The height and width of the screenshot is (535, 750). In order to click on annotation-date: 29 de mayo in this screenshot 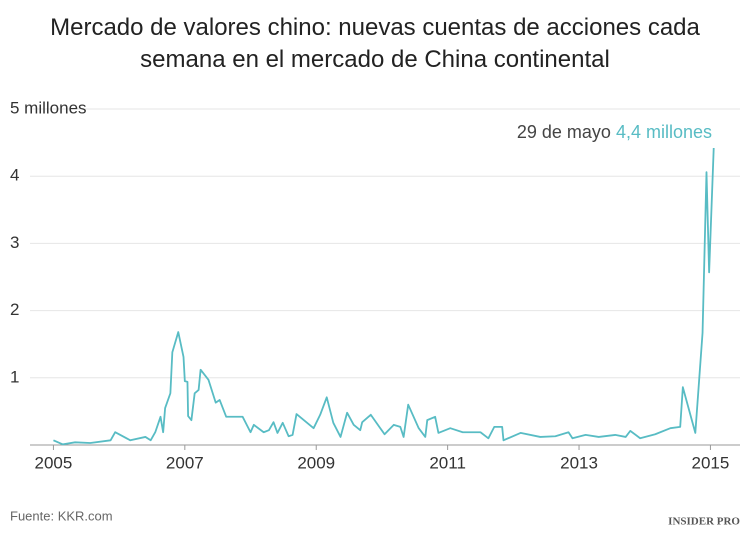, I will do `click(564, 132)`.